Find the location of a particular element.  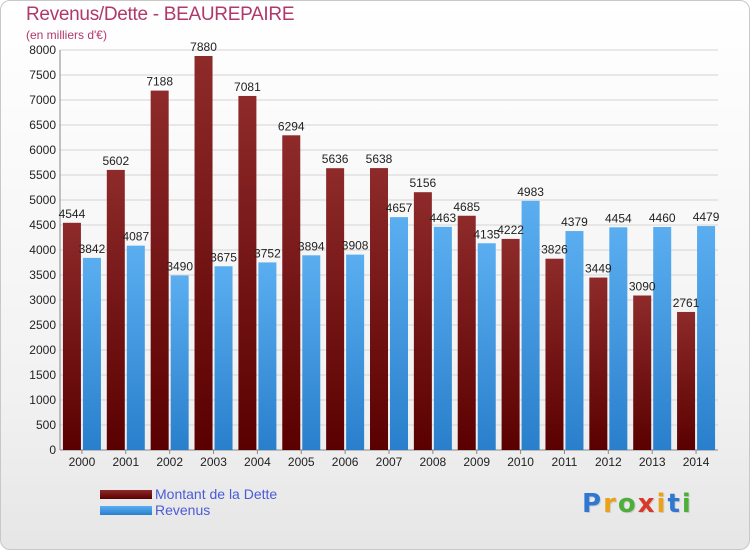

x-tick-label: 2007 is located at coordinates (389, 462).